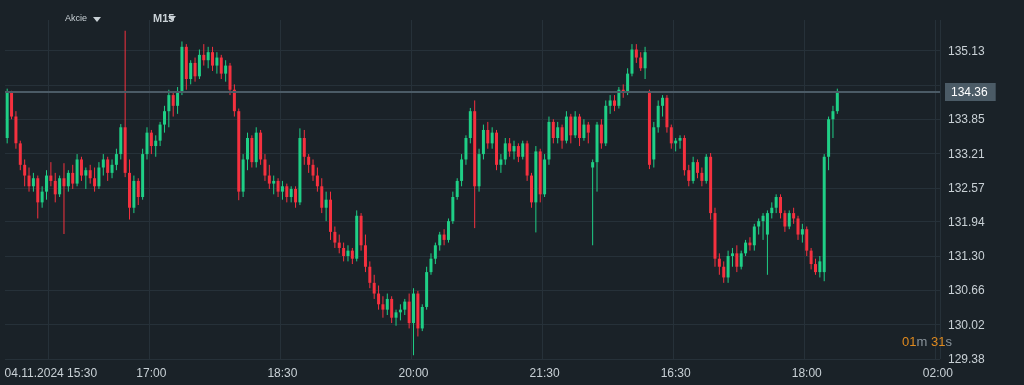 This screenshot has width=1024, height=385. I want to click on x-tick-label: 18:30, so click(282, 373).